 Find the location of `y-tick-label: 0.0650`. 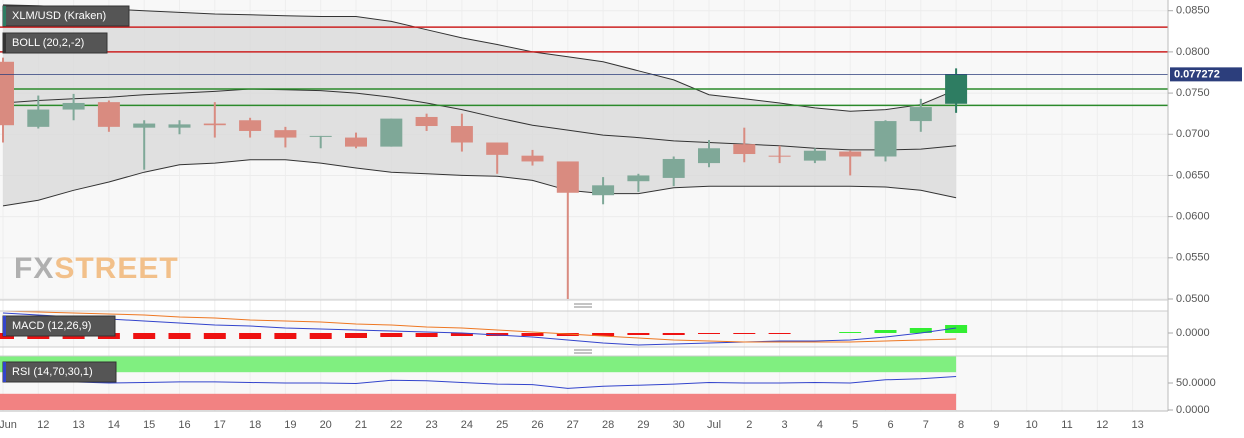

y-tick-label: 0.0650 is located at coordinates (1193, 175).